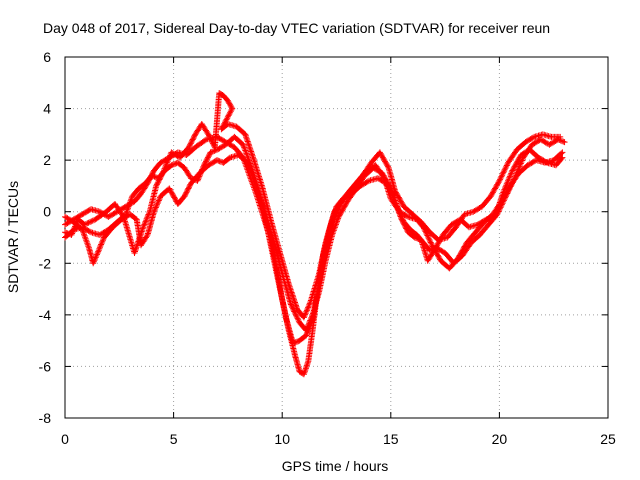 The image size is (640, 480). Describe the element at coordinates (47, 212) in the screenshot. I see `y-tick-label: 0` at that location.